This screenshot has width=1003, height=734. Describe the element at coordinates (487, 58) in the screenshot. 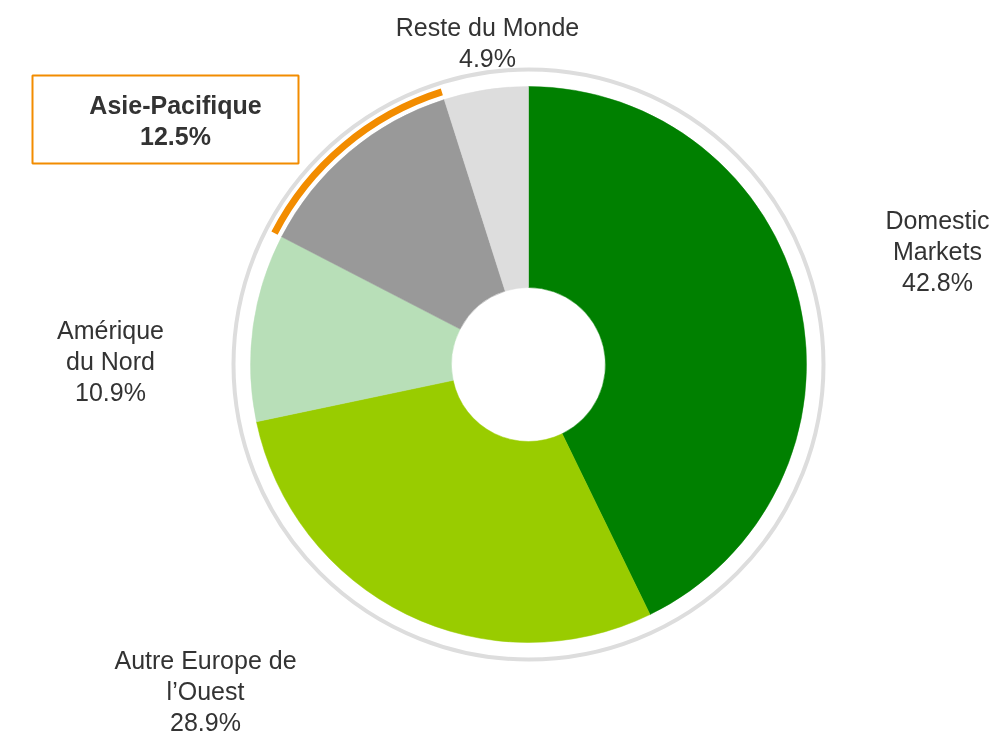

I see `data-label: 4.9%` at that location.